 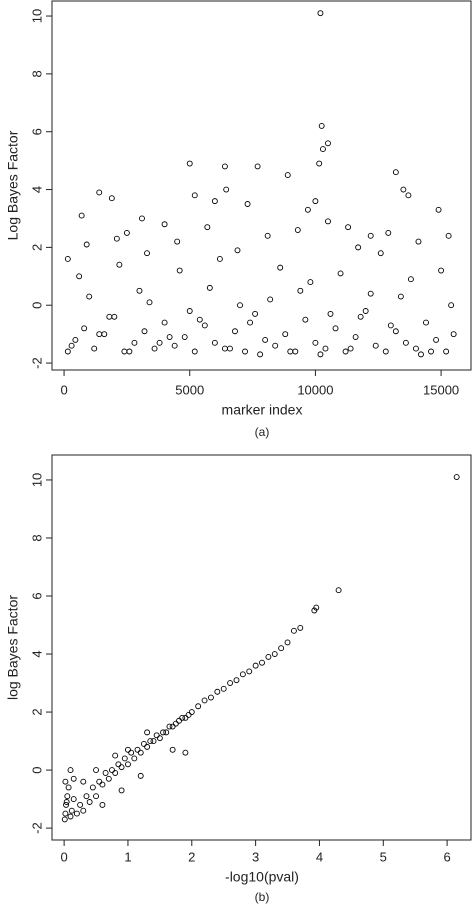 What do you see at coordinates (13, 185) in the screenshot?
I see `y-axis-label: Log Bayes Factor` at bounding box center [13, 185].